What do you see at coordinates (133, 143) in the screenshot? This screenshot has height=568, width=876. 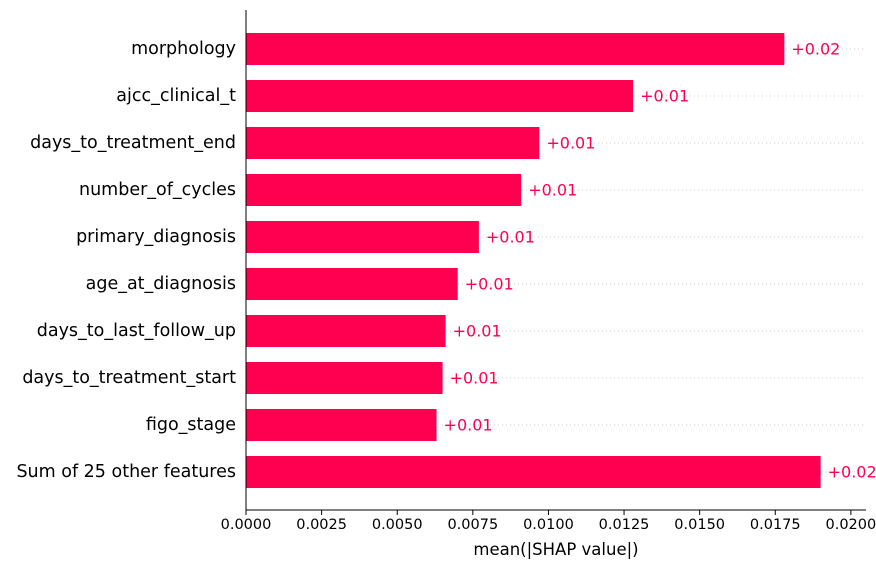 I see `category-label: days_to_treatment_end` at bounding box center [133, 143].